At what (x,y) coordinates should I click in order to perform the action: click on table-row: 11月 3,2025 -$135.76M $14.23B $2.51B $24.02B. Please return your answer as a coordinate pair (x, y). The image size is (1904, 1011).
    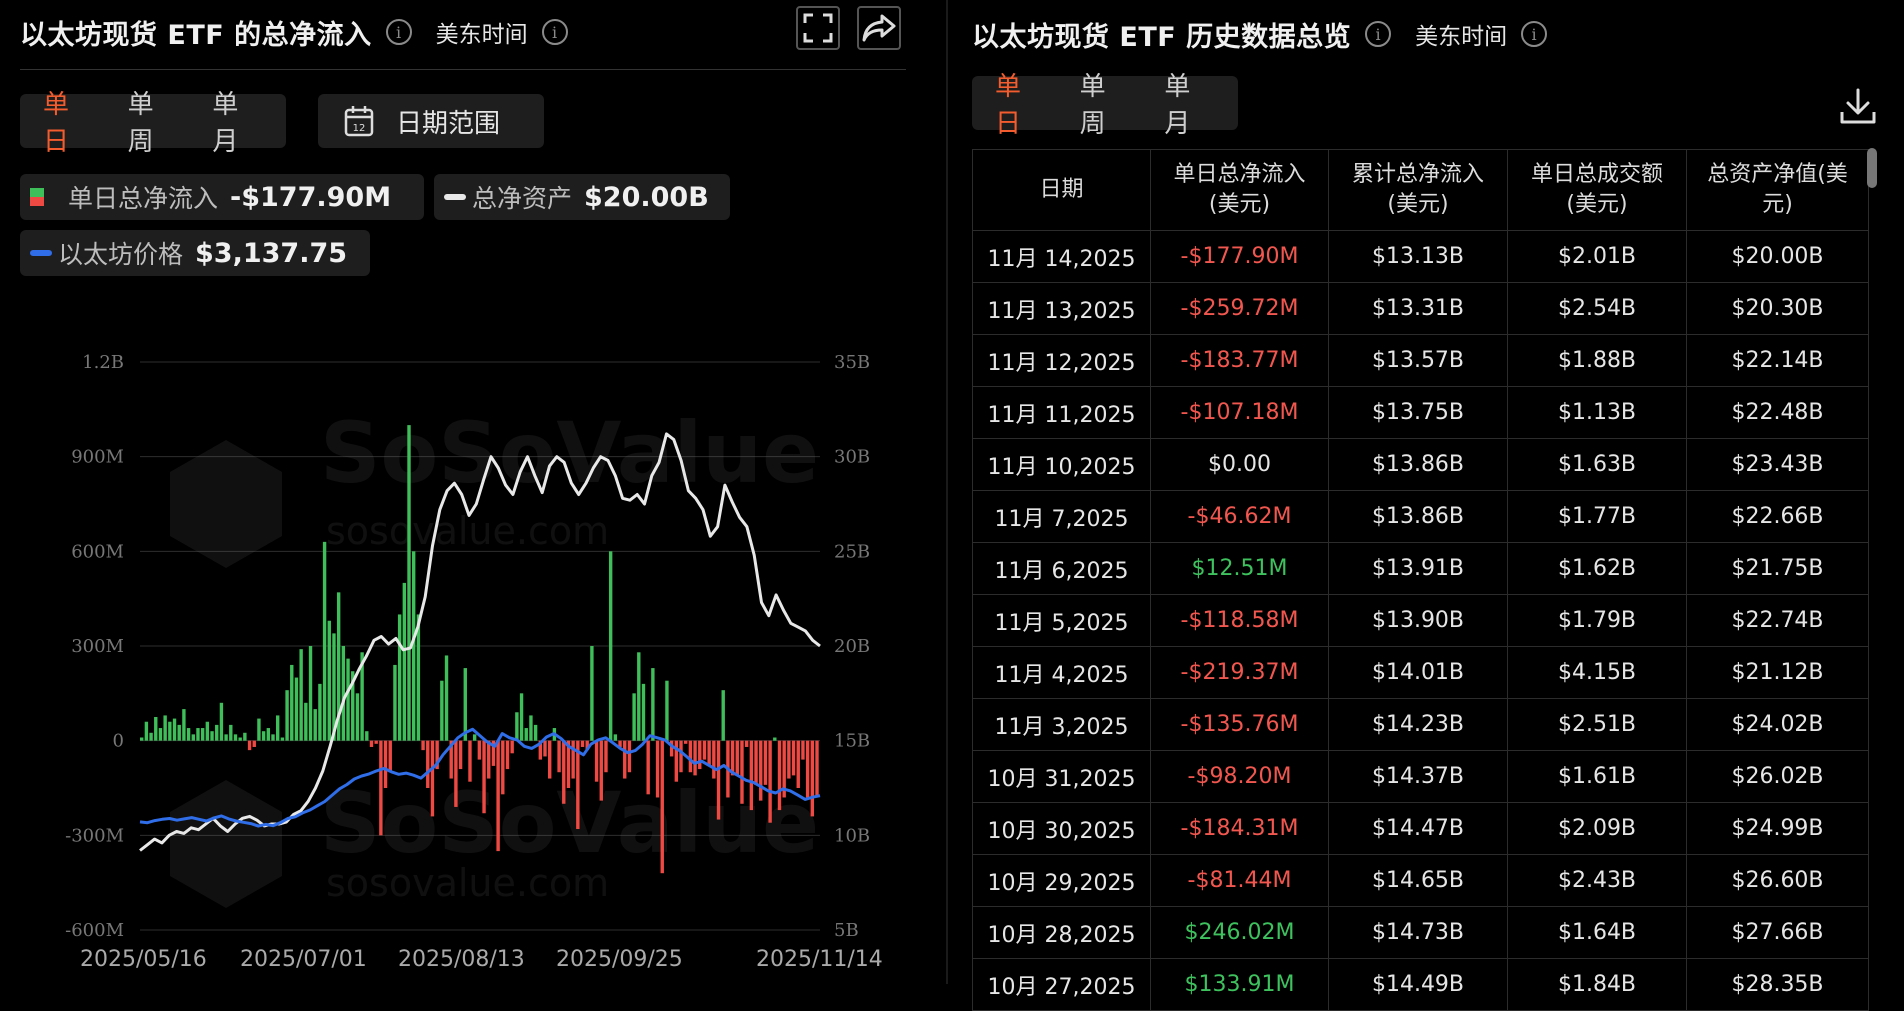
    Looking at the image, I should click on (1420, 724).